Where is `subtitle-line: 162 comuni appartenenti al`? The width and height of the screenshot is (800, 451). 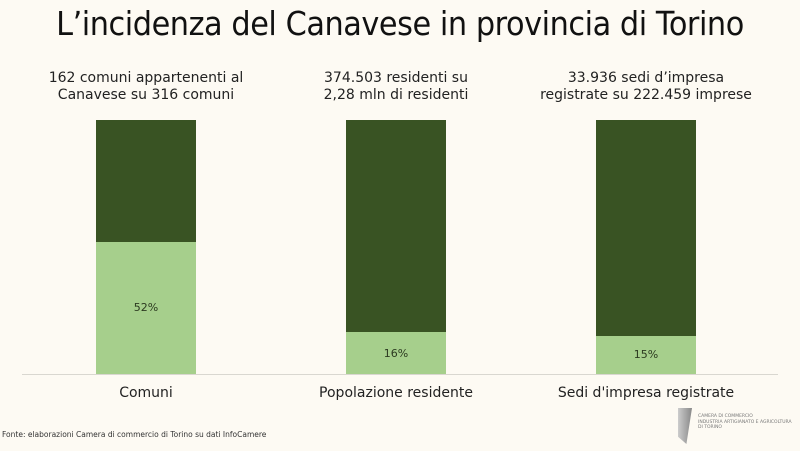
subtitle-line: 162 comuni appartenenti al is located at coordinates (146, 78).